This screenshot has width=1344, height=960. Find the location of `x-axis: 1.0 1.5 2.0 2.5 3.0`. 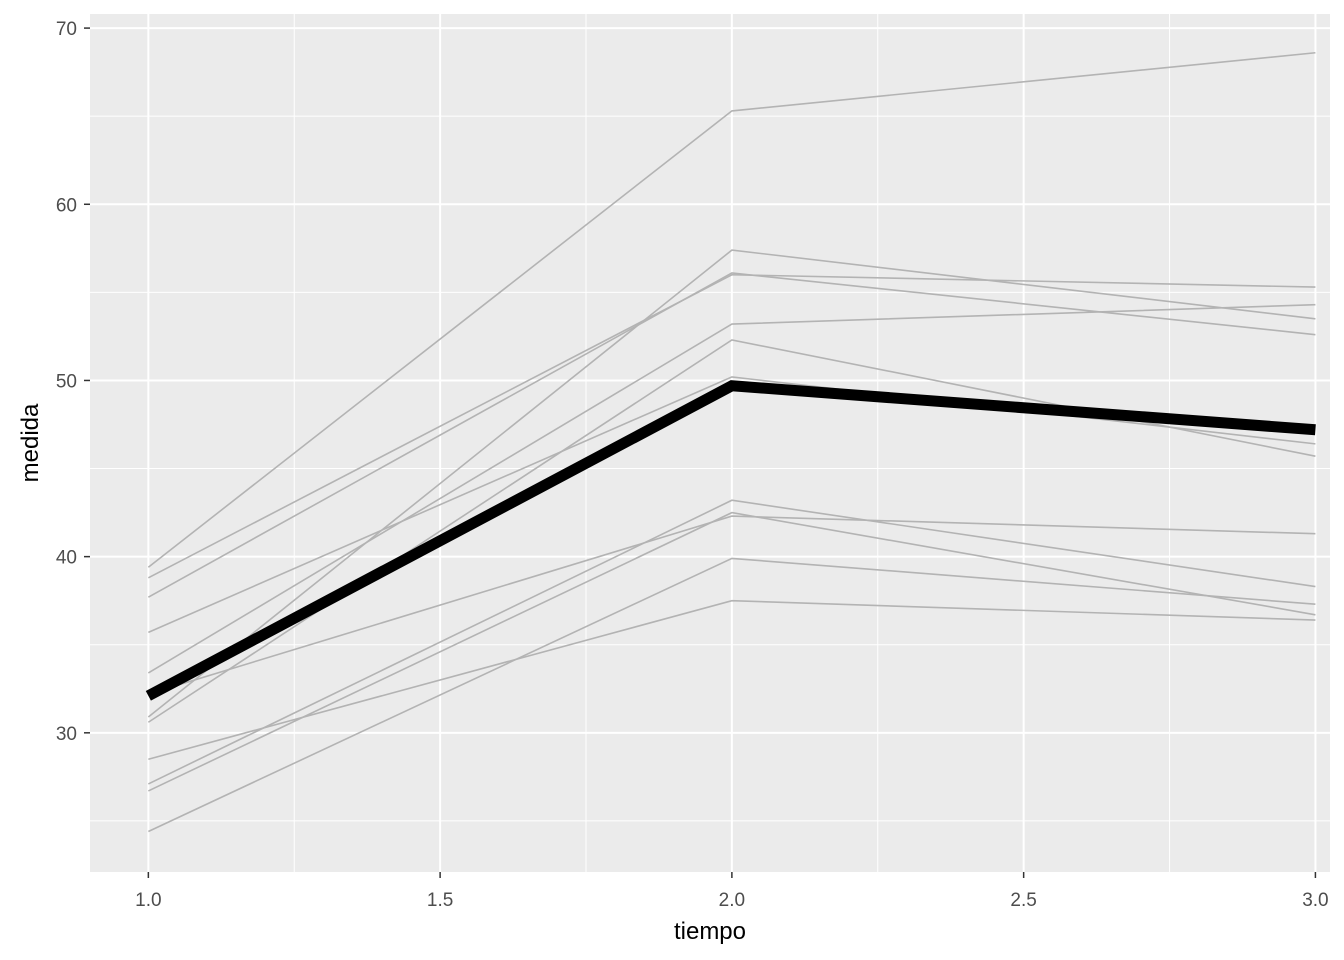

x-axis: 1.0 1.5 2.0 2.5 3.0 is located at coordinates (732, 891).